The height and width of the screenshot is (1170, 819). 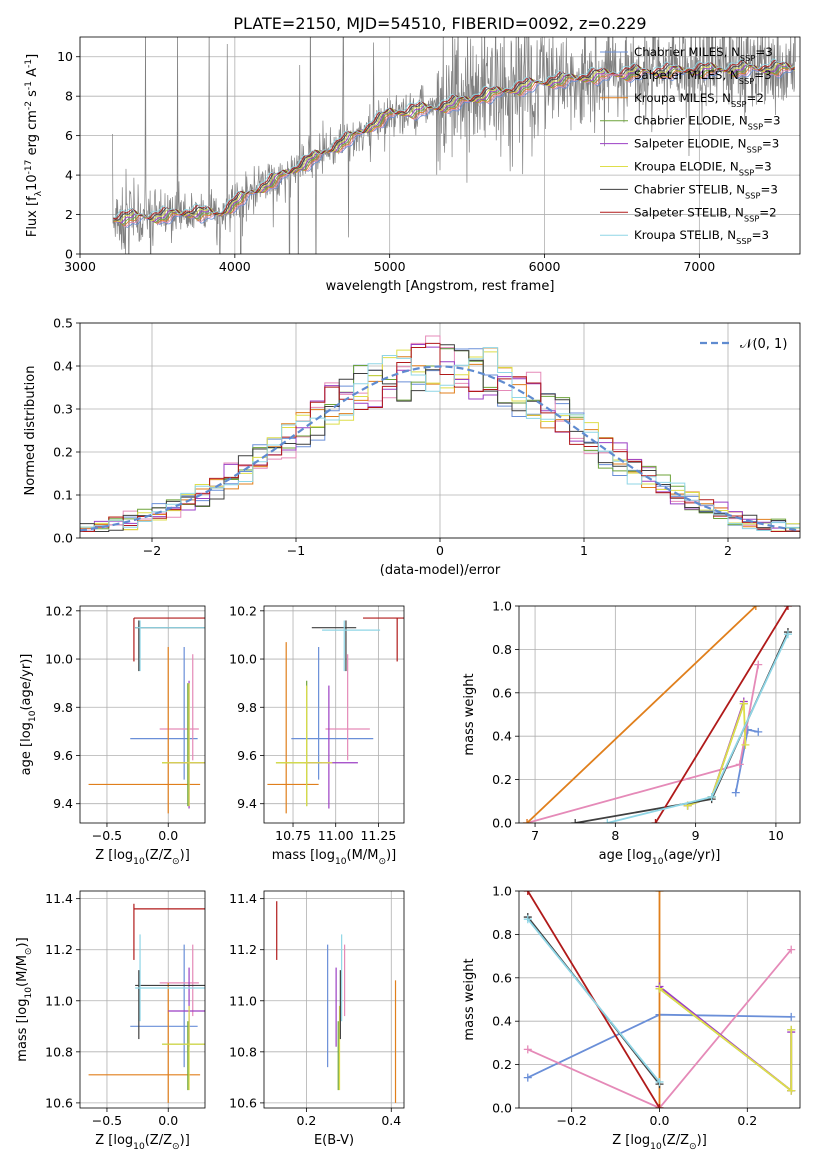 What do you see at coordinates (293, 835) in the screenshot?
I see `x-tick-label: 10.75` at bounding box center [293, 835].